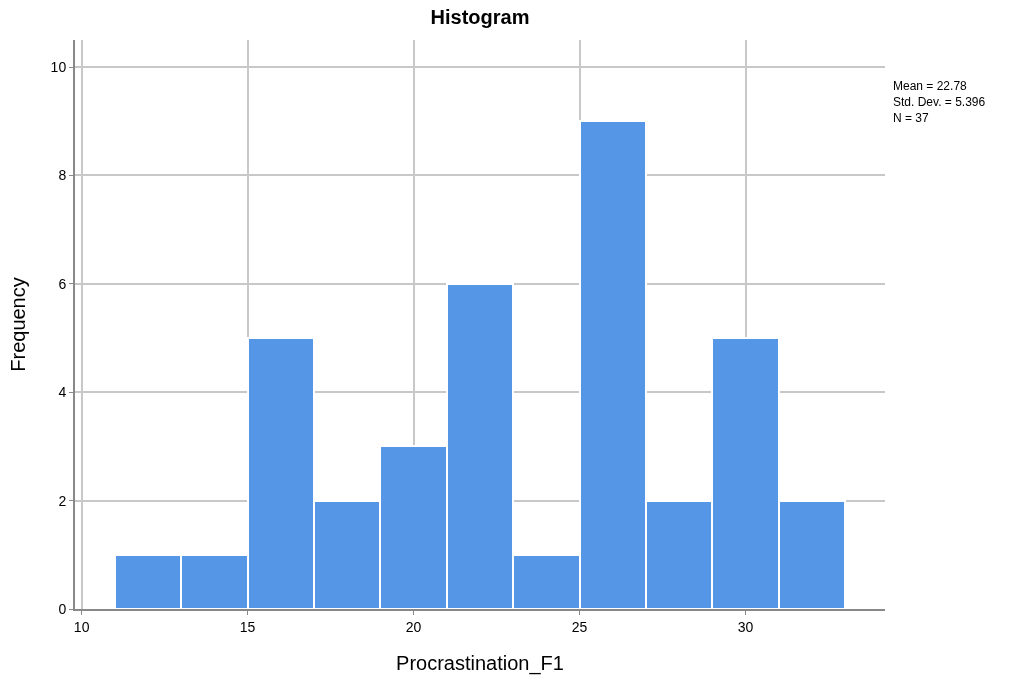 The image size is (1018, 684). Describe the element at coordinates (62, 608) in the screenshot. I see `y-tick-label: 0` at that location.